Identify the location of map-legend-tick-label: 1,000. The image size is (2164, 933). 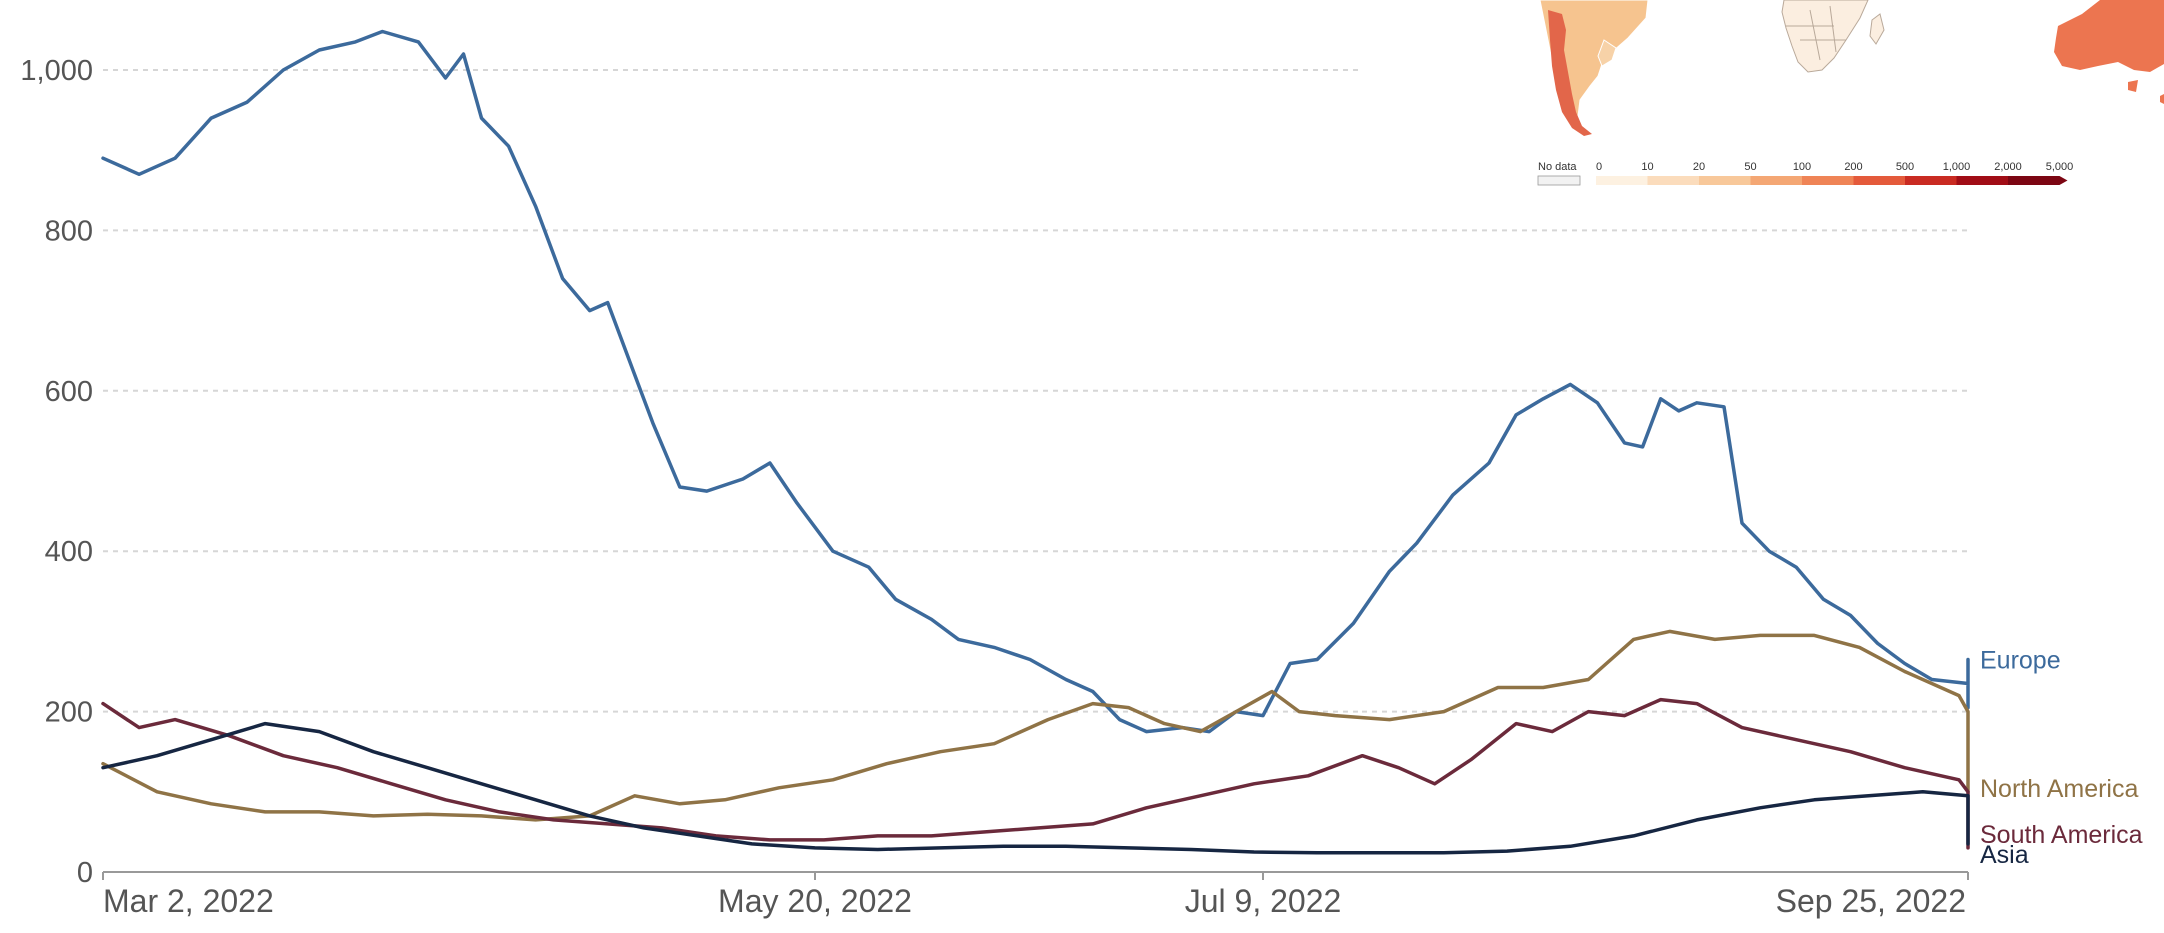
(1957, 167).